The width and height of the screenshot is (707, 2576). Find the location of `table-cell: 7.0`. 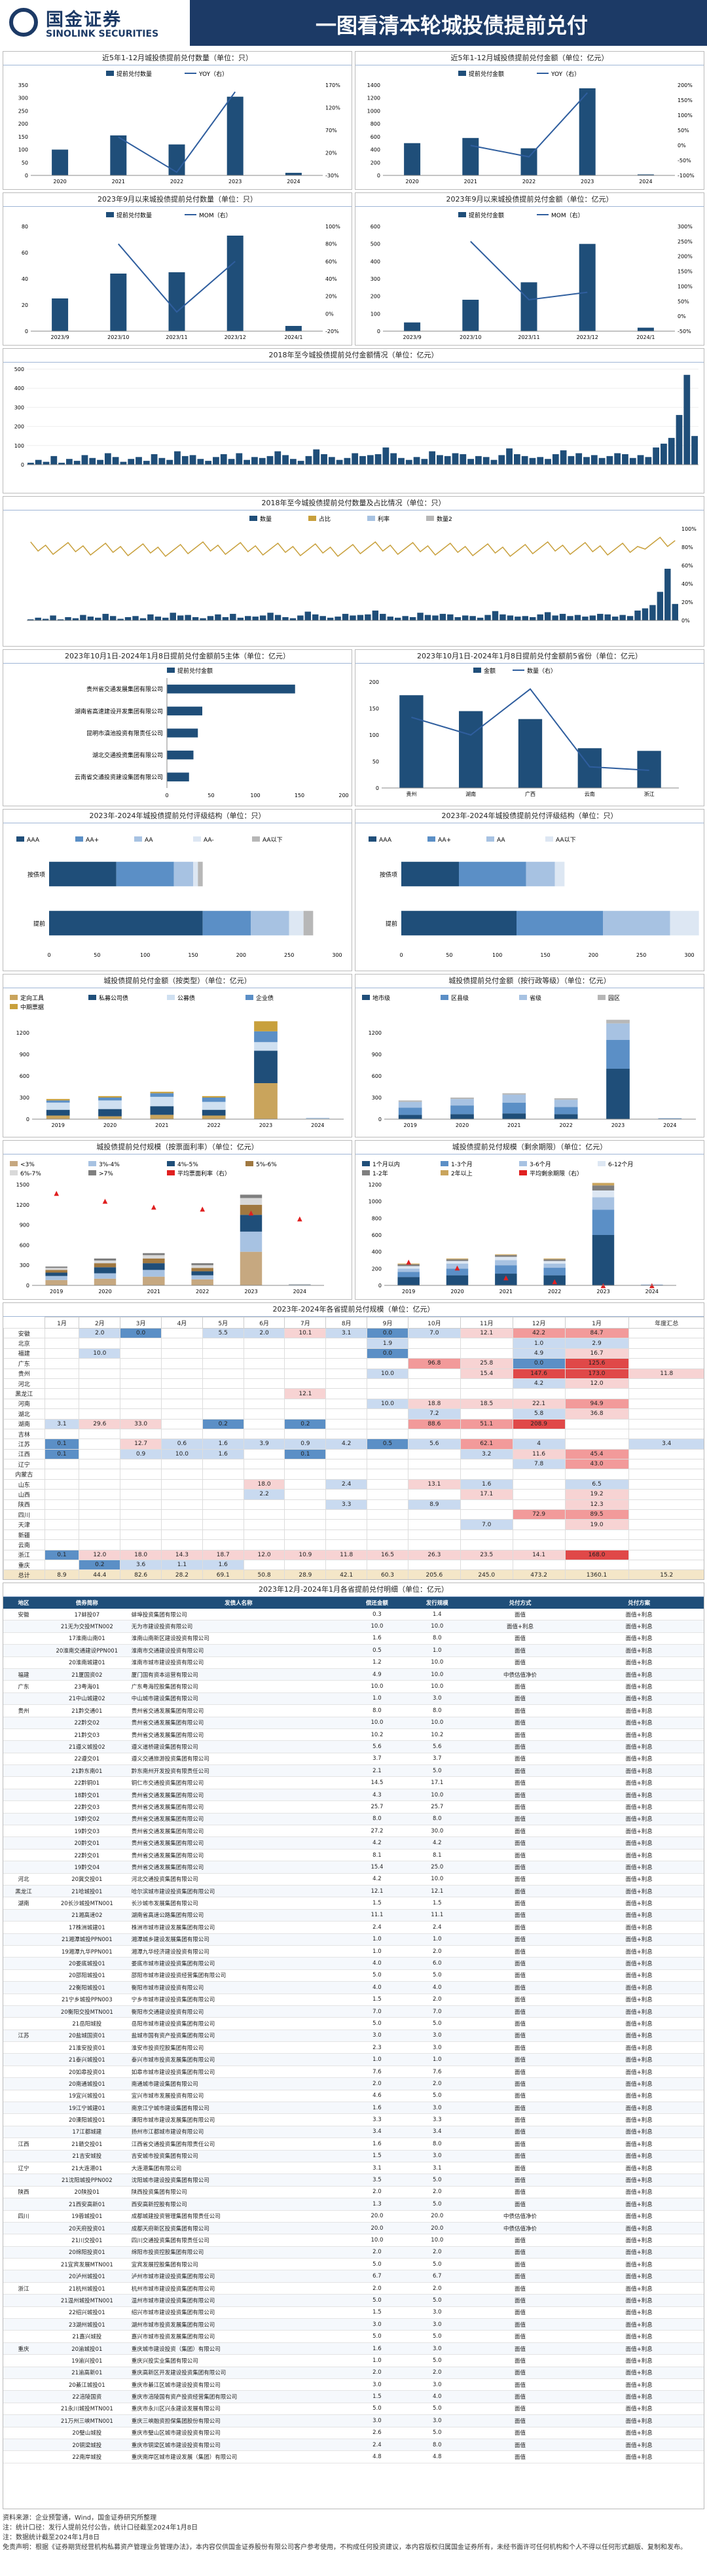

table-cell: 7.0 is located at coordinates (486, 1524).